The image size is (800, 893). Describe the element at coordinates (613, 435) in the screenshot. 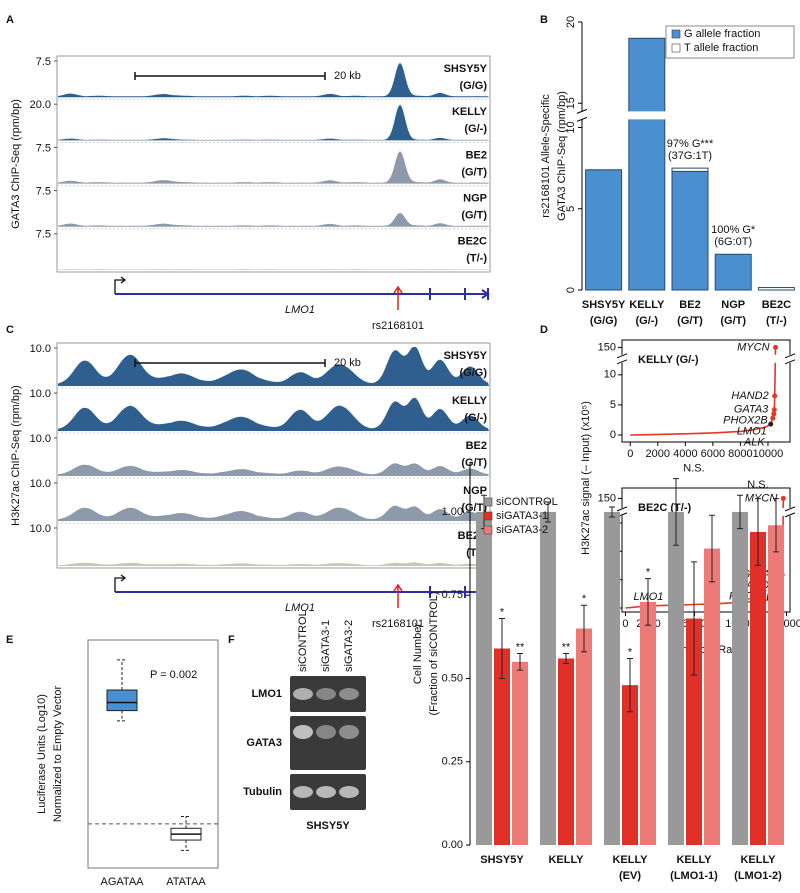

I see `y-tick-label: 0` at that location.